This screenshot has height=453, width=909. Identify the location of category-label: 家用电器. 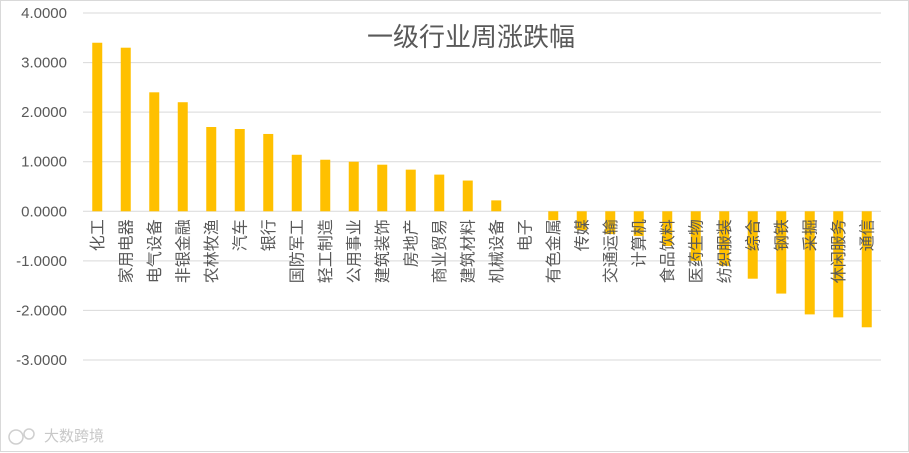
(126, 251).